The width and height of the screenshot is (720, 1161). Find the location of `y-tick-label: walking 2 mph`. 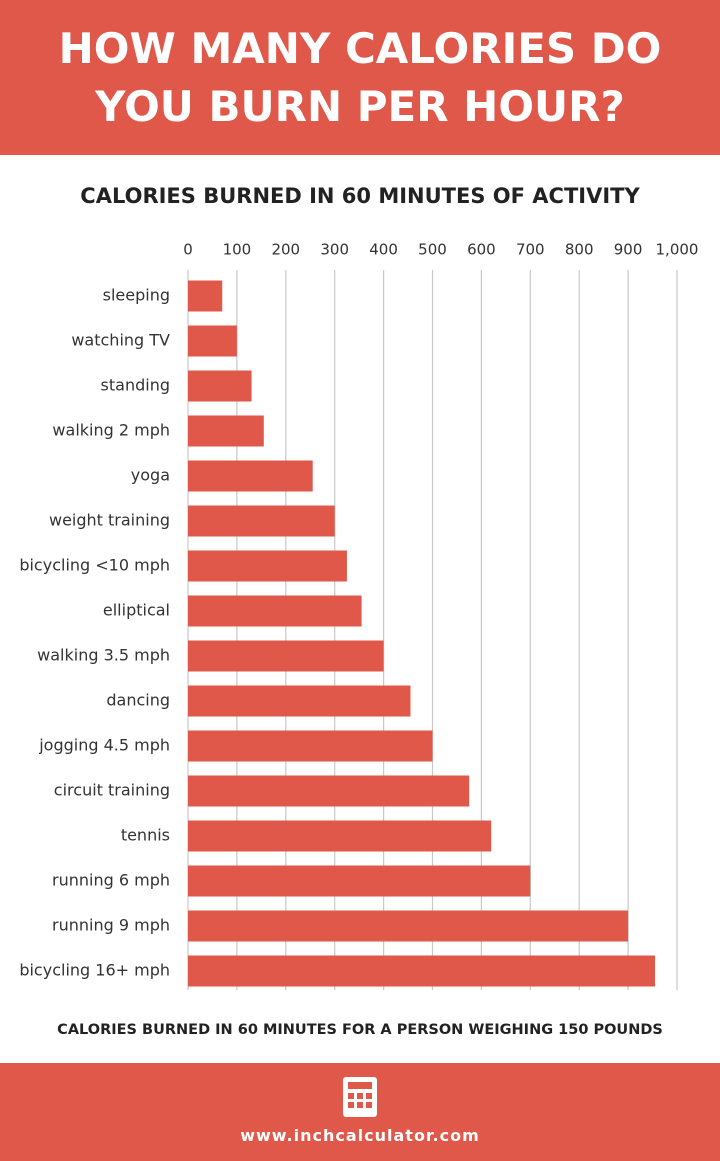

y-tick-label: walking 2 mph is located at coordinates (111, 430).